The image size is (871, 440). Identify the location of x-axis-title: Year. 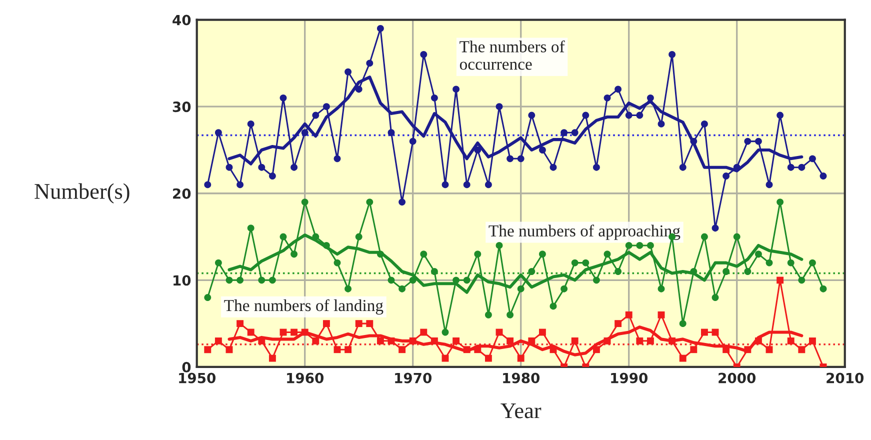
(521, 410).